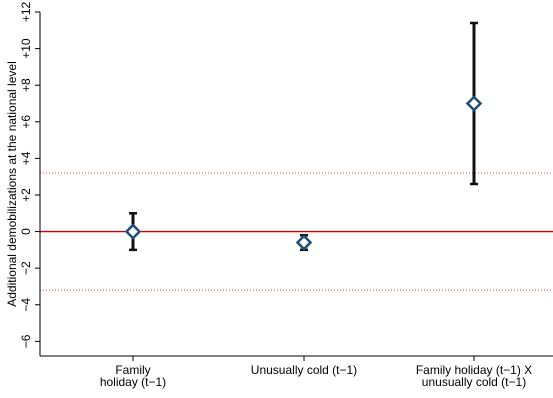 This screenshot has height=398, width=553. What do you see at coordinates (304, 370) in the screenshot?
I see `x-tick-label: Unusually cold (t−1)` at bounding box center [304, 370].